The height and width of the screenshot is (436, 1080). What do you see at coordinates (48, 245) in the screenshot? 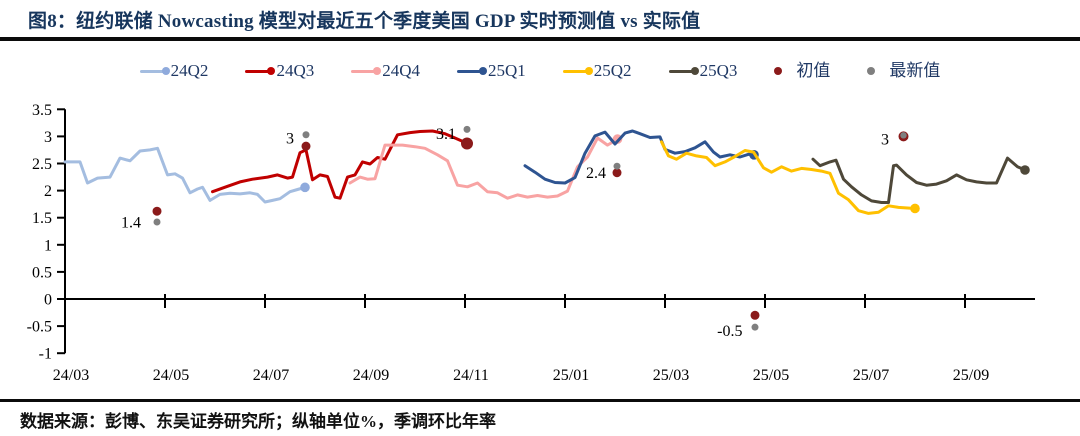
I see `y-tick-label: 1` at bounding box center [48, 245].